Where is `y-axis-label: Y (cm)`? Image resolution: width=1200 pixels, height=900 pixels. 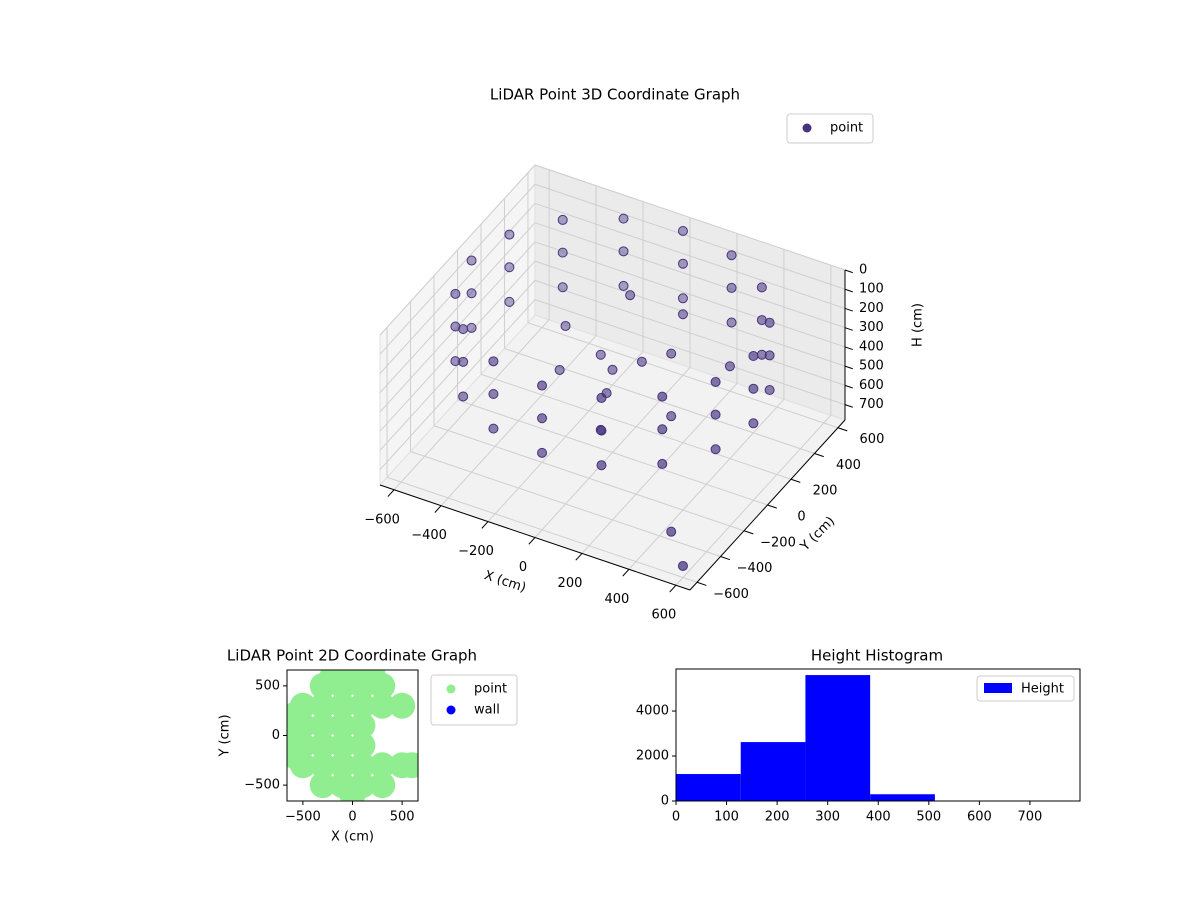 y-axis-label: Y (cm) is located at coordinates (225, 735).